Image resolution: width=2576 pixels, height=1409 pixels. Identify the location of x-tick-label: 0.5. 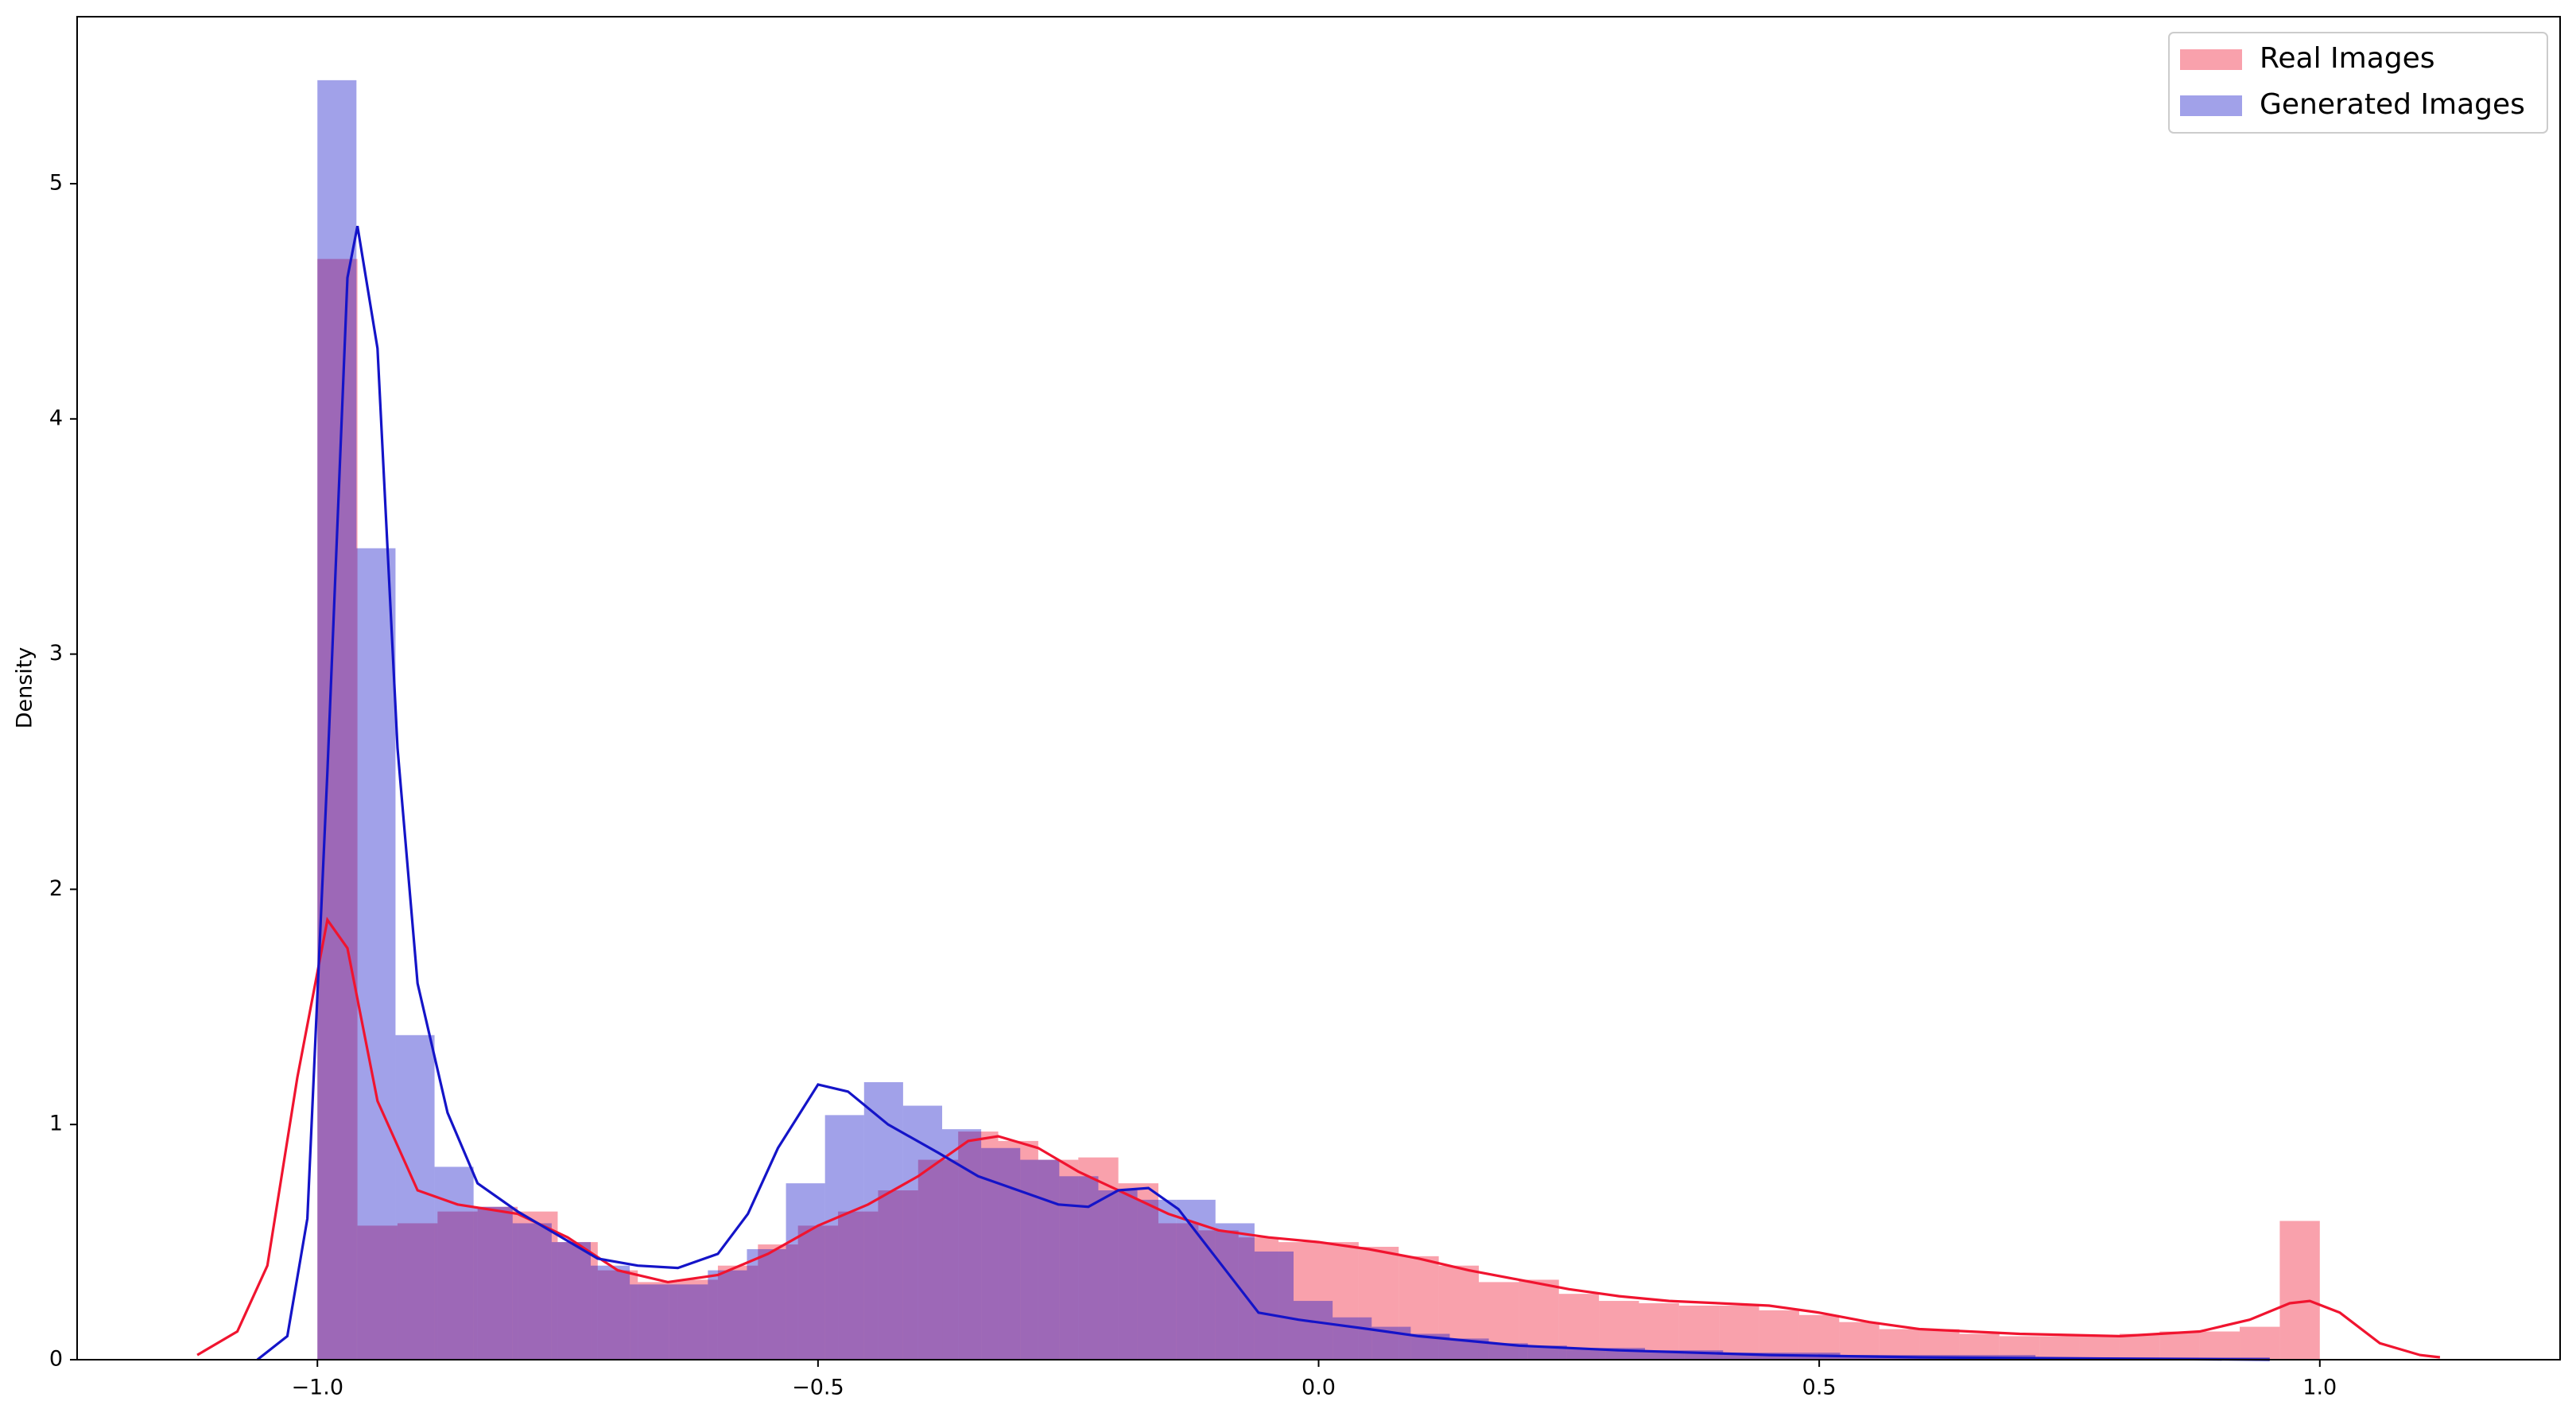
(1820, 1388).